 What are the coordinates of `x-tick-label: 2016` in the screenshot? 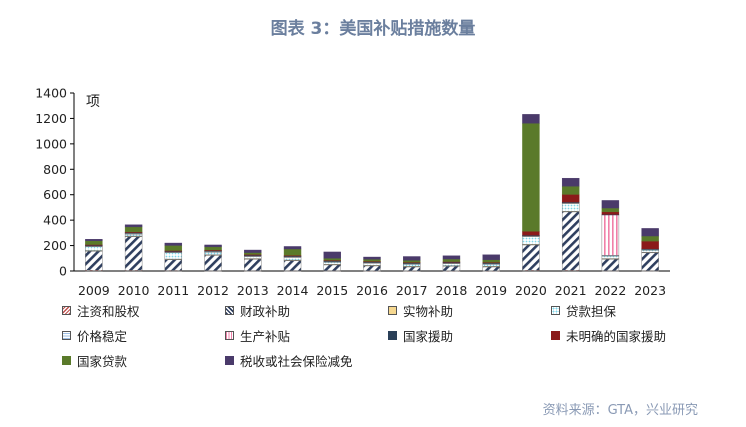 It's located at (372, 290).